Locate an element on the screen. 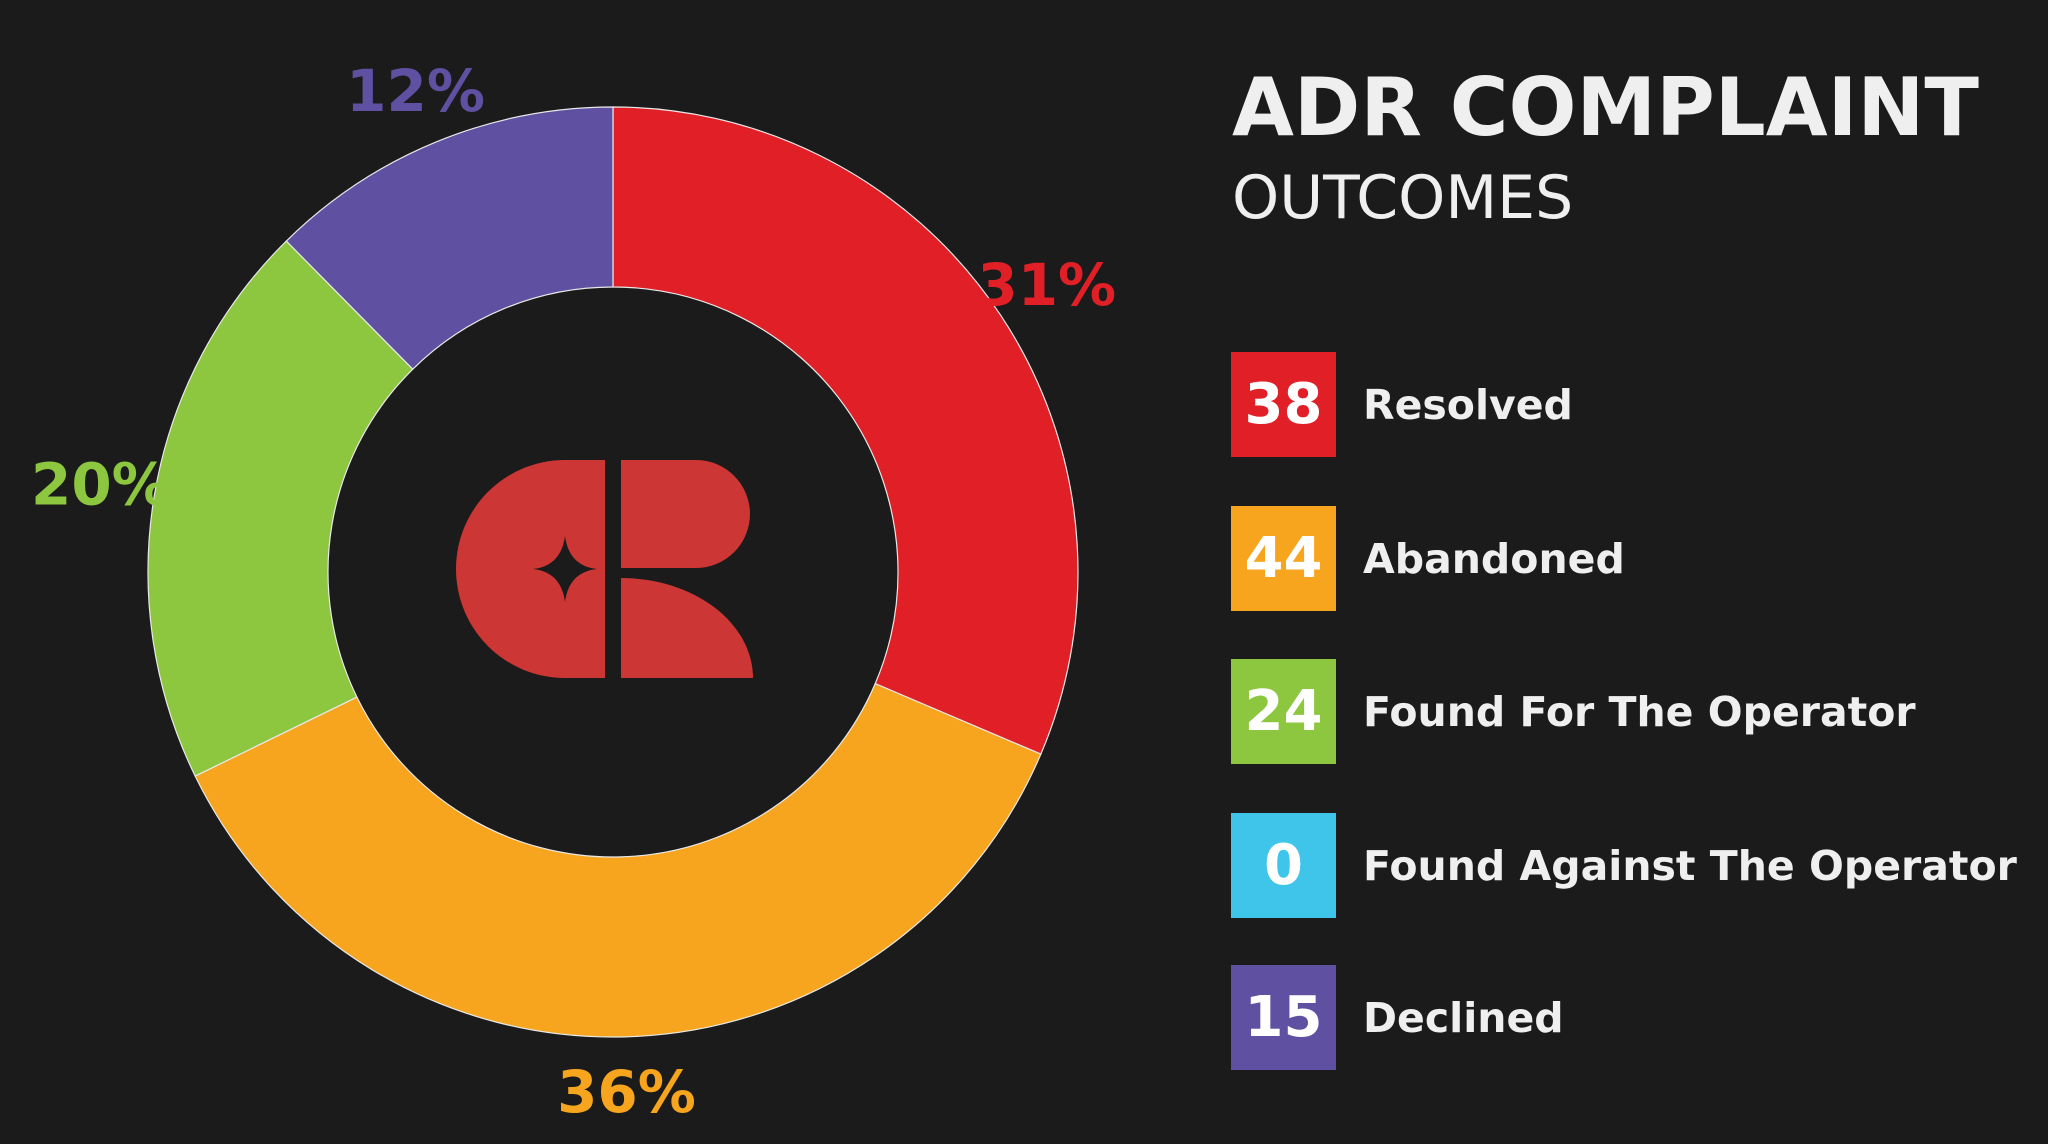 The height and width of the screenshot is (1144, 2048). legend-label: Resolved is located at coordinates (1468, 404).